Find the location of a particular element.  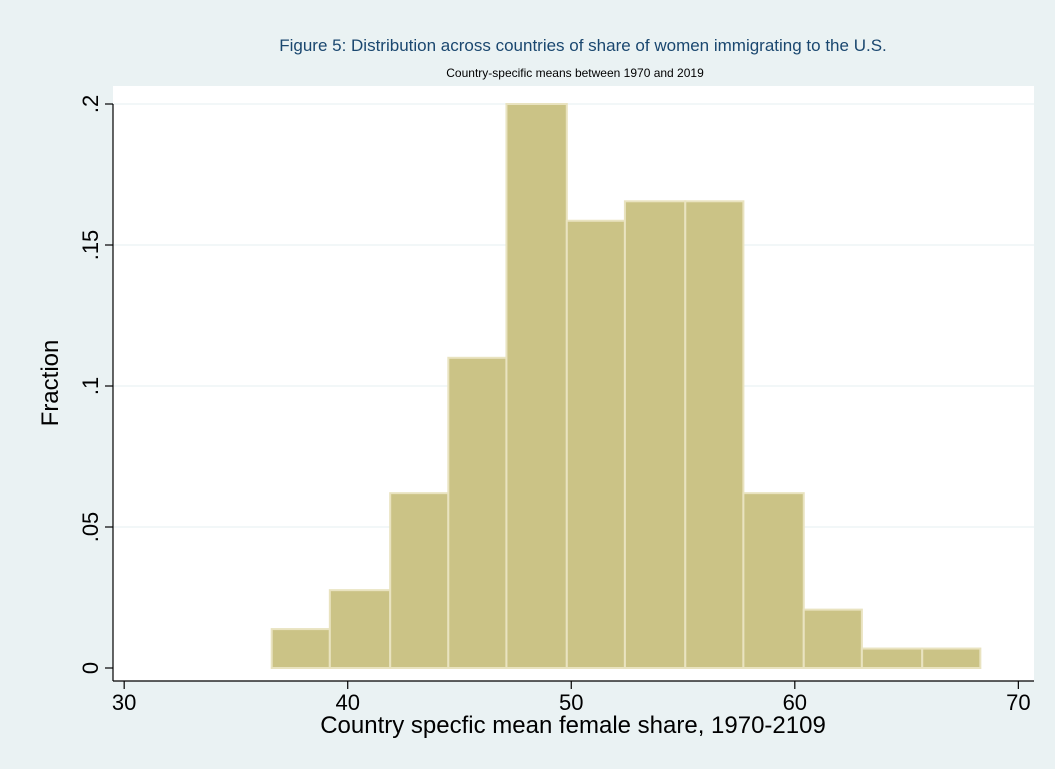

y-tick-label: .15 is located at coordinates (90, 245).